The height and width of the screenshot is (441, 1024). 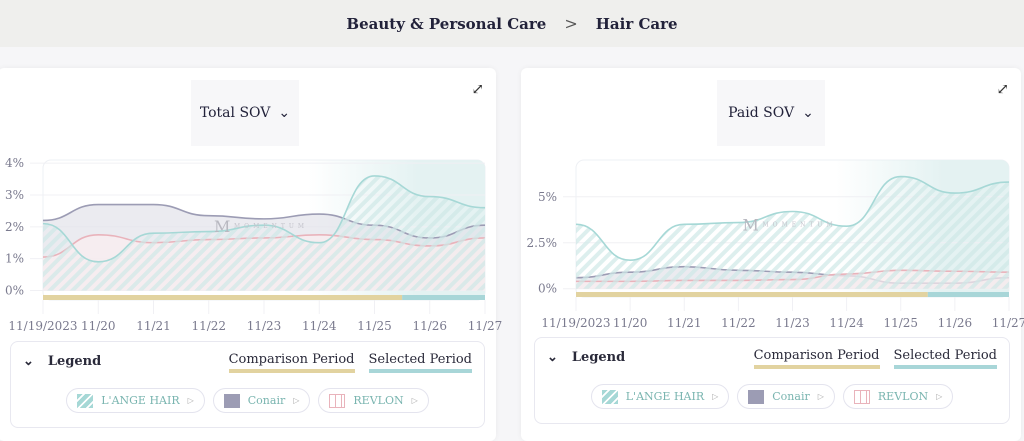 I want to click on y-tick-label: 4%, so click(x=14, y=163).